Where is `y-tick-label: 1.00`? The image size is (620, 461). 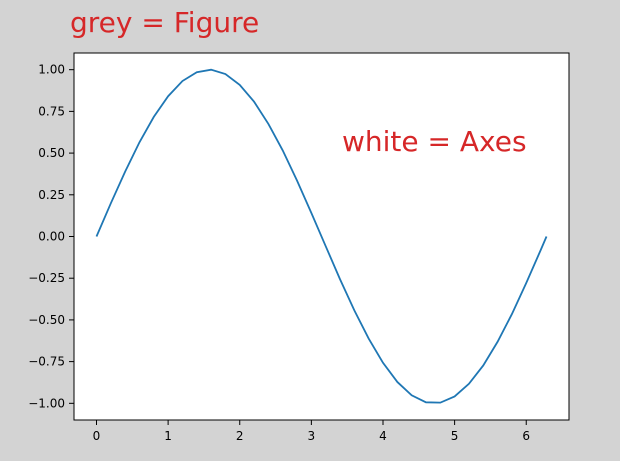
y-tick-label: 1.00 is located at coordinates (51, 70).